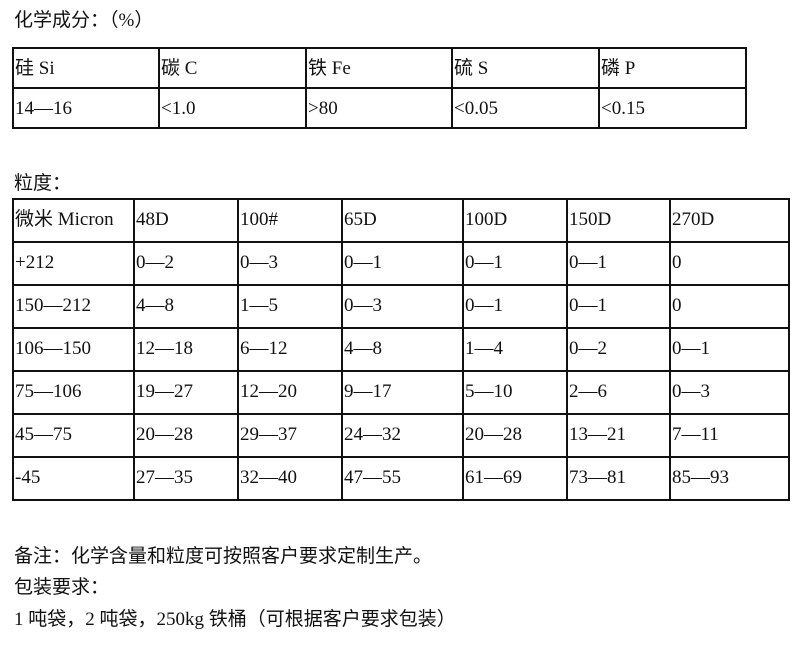 The width and height of the screenshot is (800, 660). I want to click on particle-size-row: 106—150 12—18 6—12 4—8 1—4 0—2 0—1, so click(401, 349).